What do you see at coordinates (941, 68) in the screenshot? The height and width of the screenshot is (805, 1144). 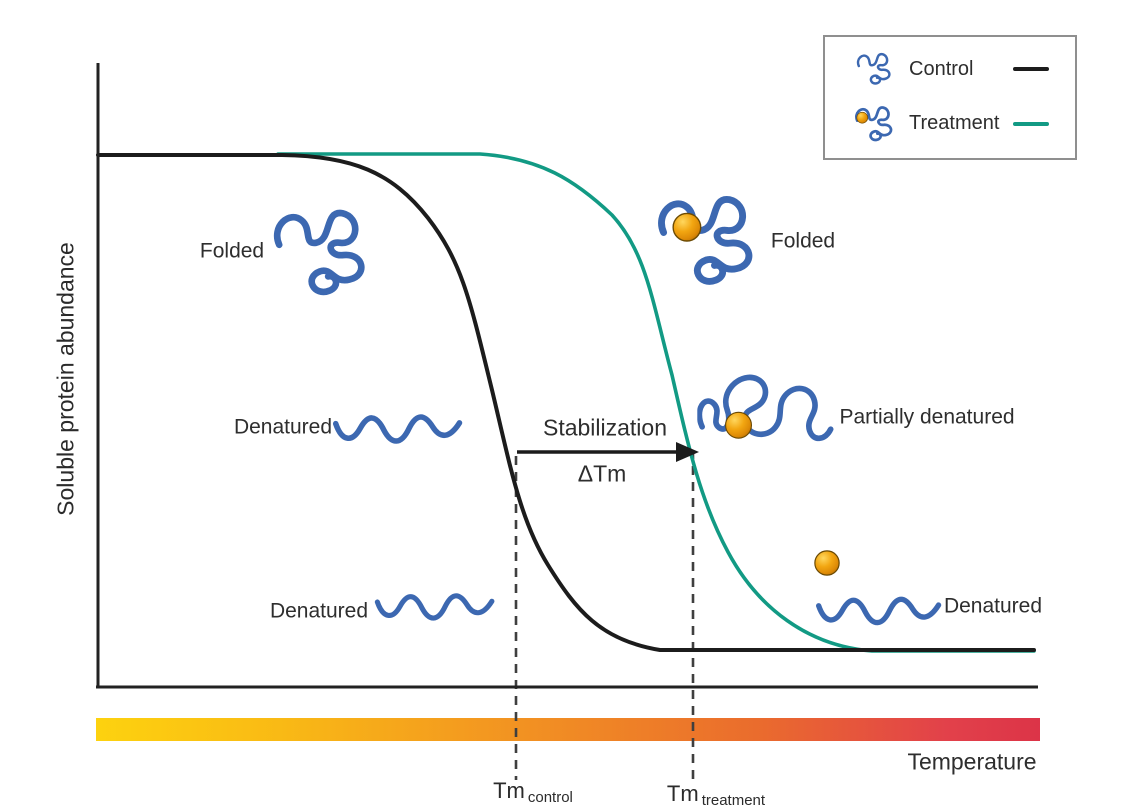 I see `legend-label: Control` at bounding box center [941, 68].